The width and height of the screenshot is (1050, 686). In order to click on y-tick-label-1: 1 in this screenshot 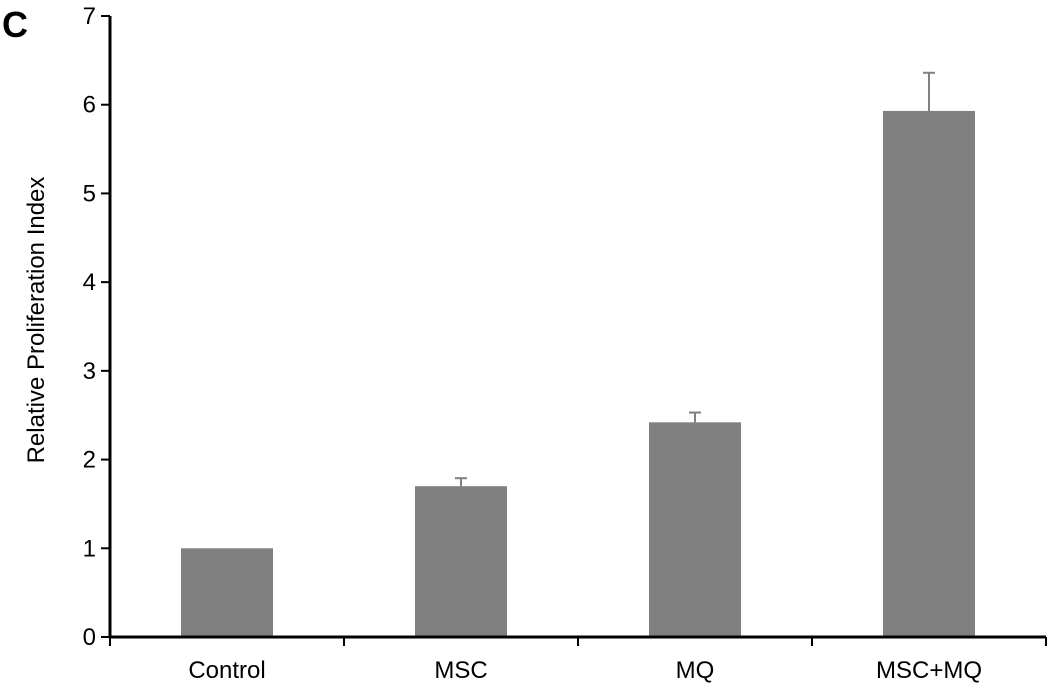, I will do `click(89, 548)`.